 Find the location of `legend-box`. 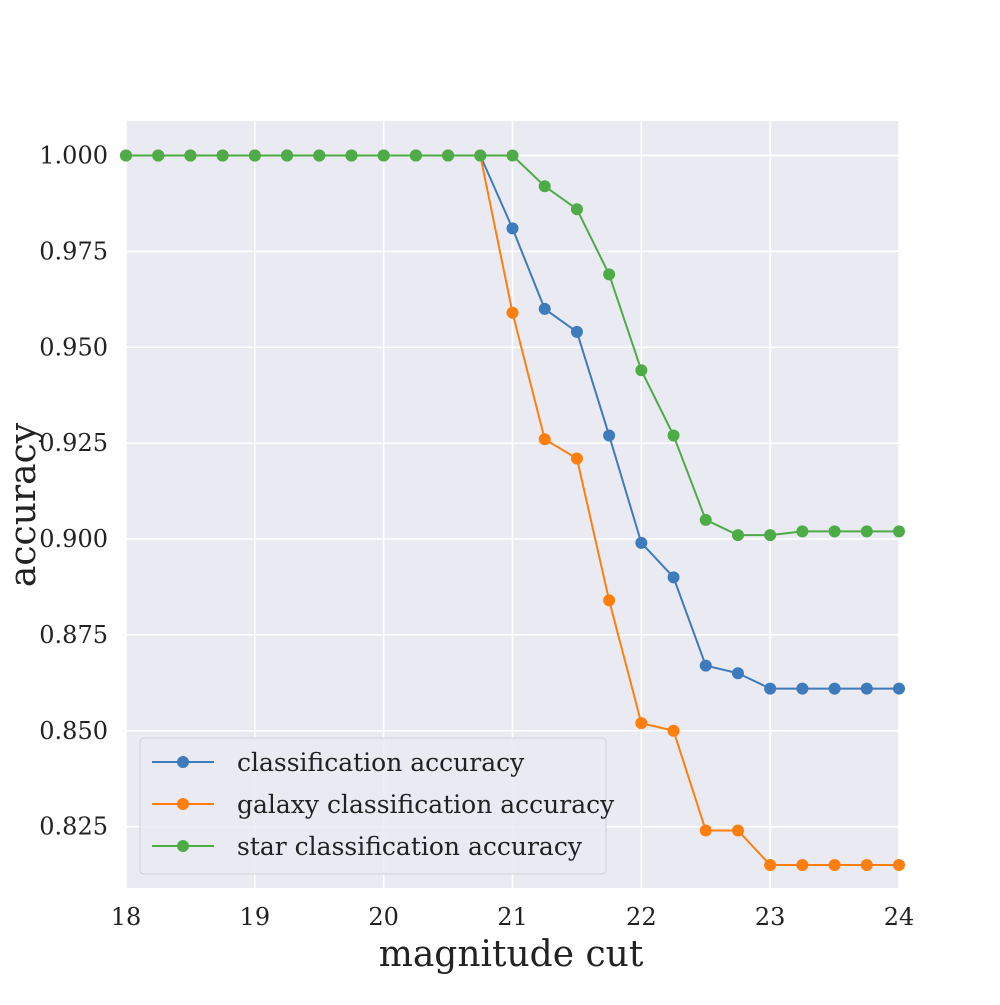

legend-box is located at coordinates (373, 806).